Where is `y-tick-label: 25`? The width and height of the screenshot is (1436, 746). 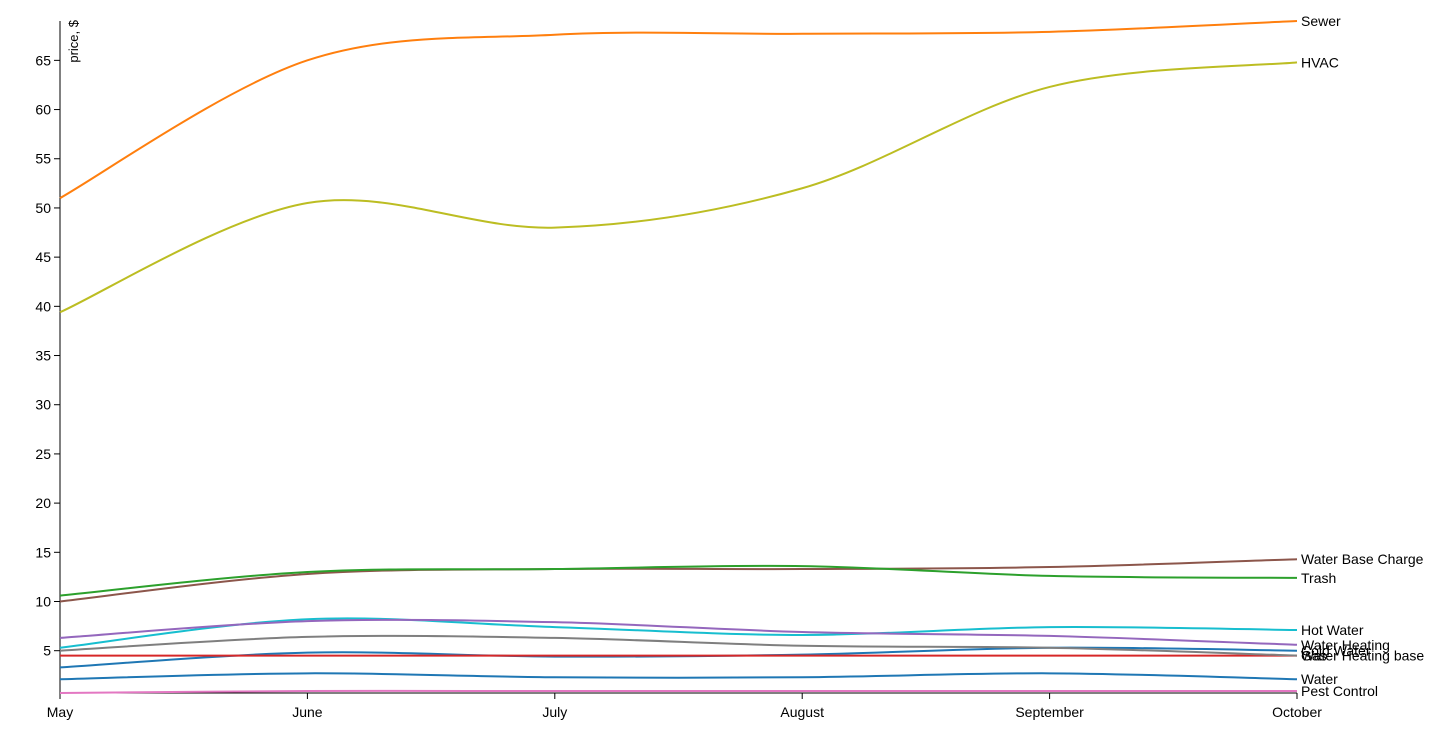
y-tick-label: 25 is located at coordinates (43, 454).